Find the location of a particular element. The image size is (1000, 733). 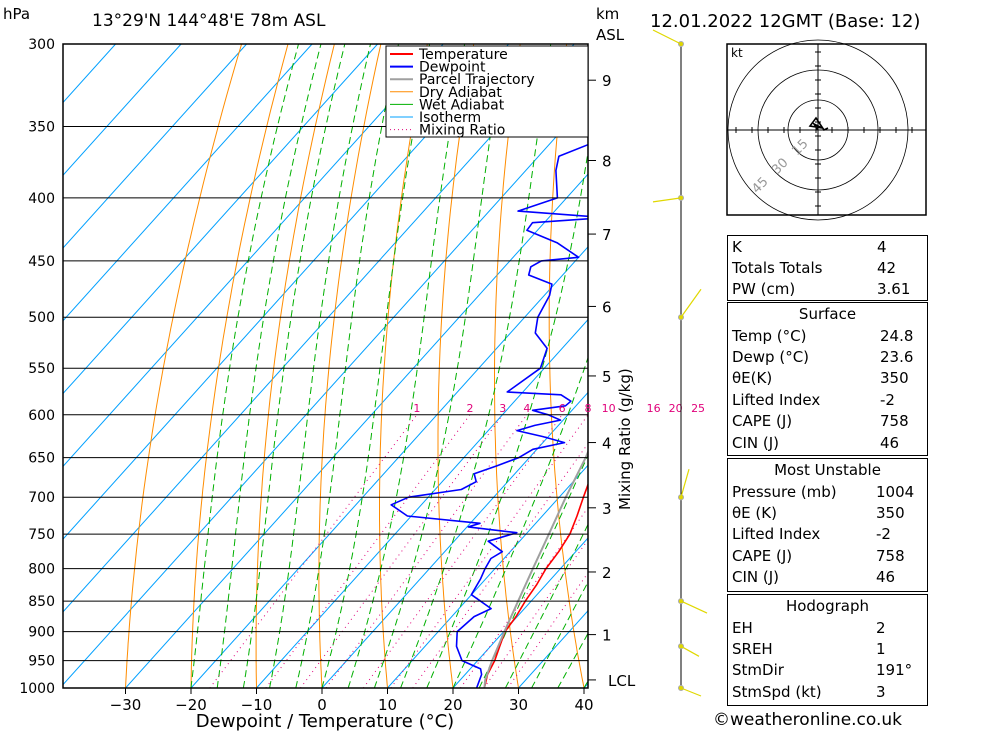

x-tick-label: 0 is located at coordinates (322, 705).